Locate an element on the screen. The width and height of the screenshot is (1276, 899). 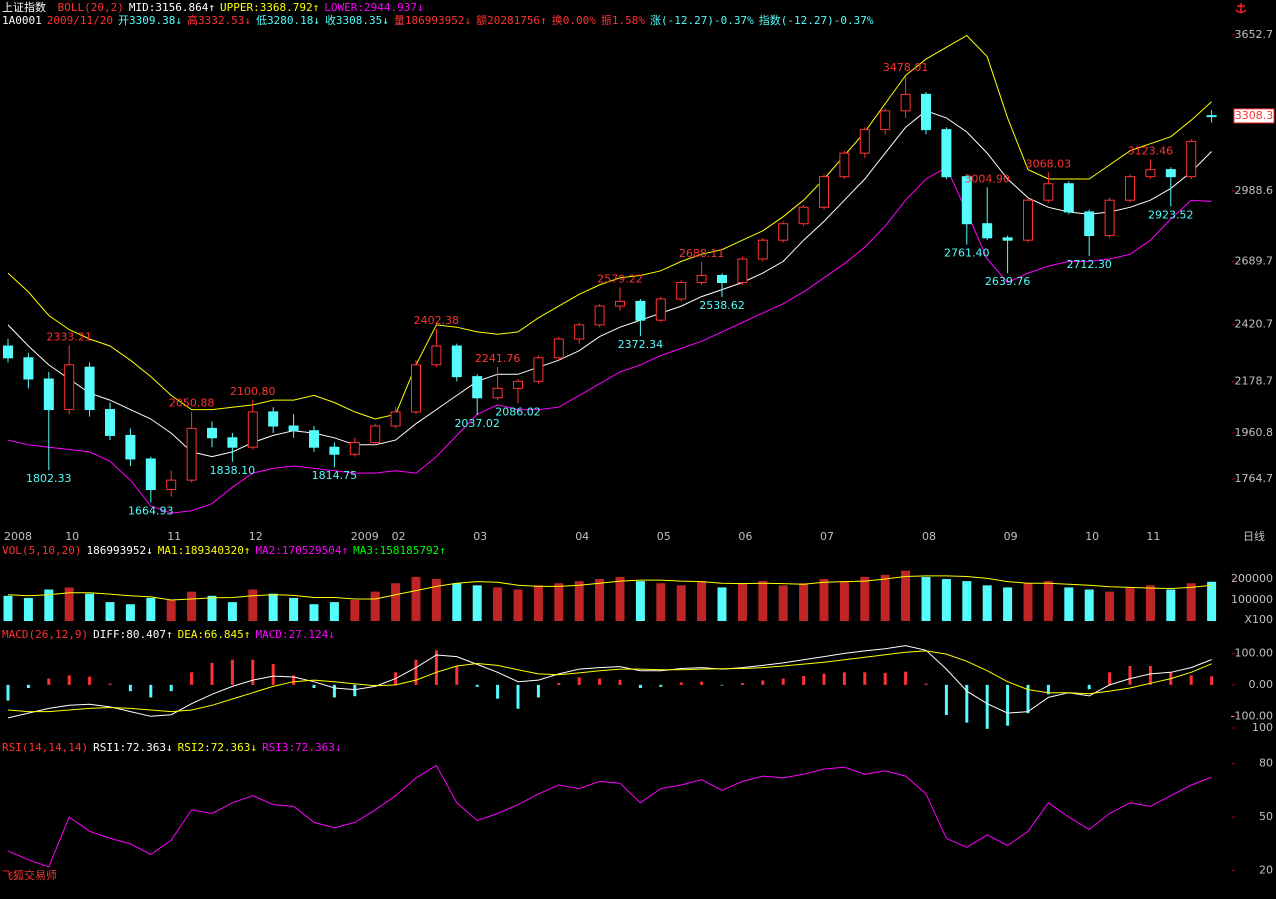
quote-item: 额20281756↑ is located at coordinates (511, 20).